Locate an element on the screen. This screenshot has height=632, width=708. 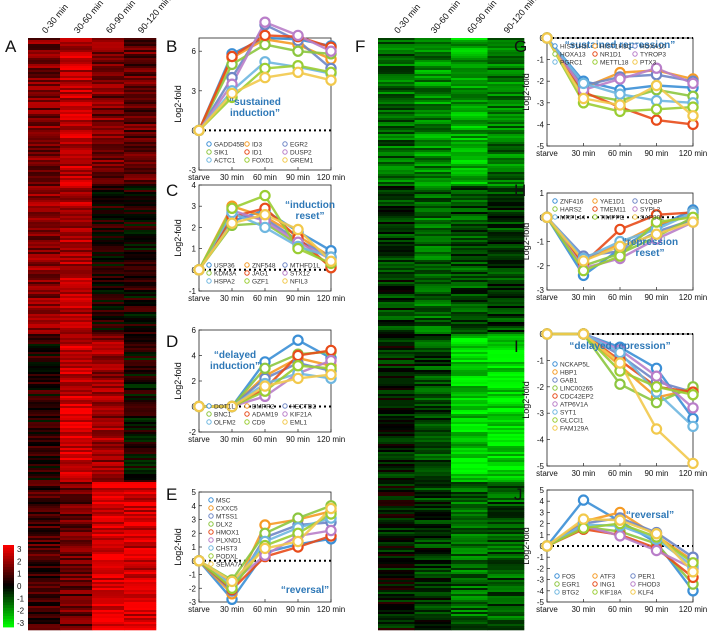
y-tick-label: -3 is located at coordinates (541, 413).